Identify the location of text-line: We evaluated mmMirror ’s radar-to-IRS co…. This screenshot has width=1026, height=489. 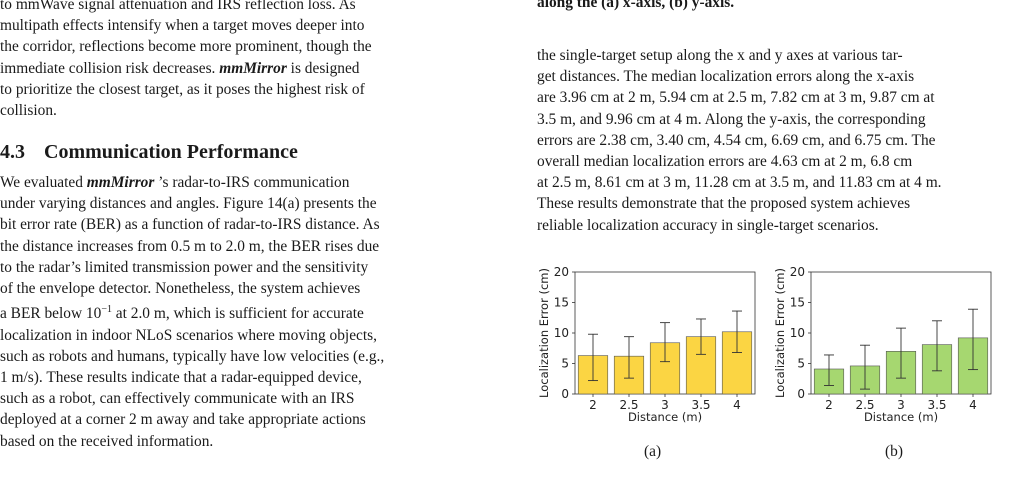
(175, 182).